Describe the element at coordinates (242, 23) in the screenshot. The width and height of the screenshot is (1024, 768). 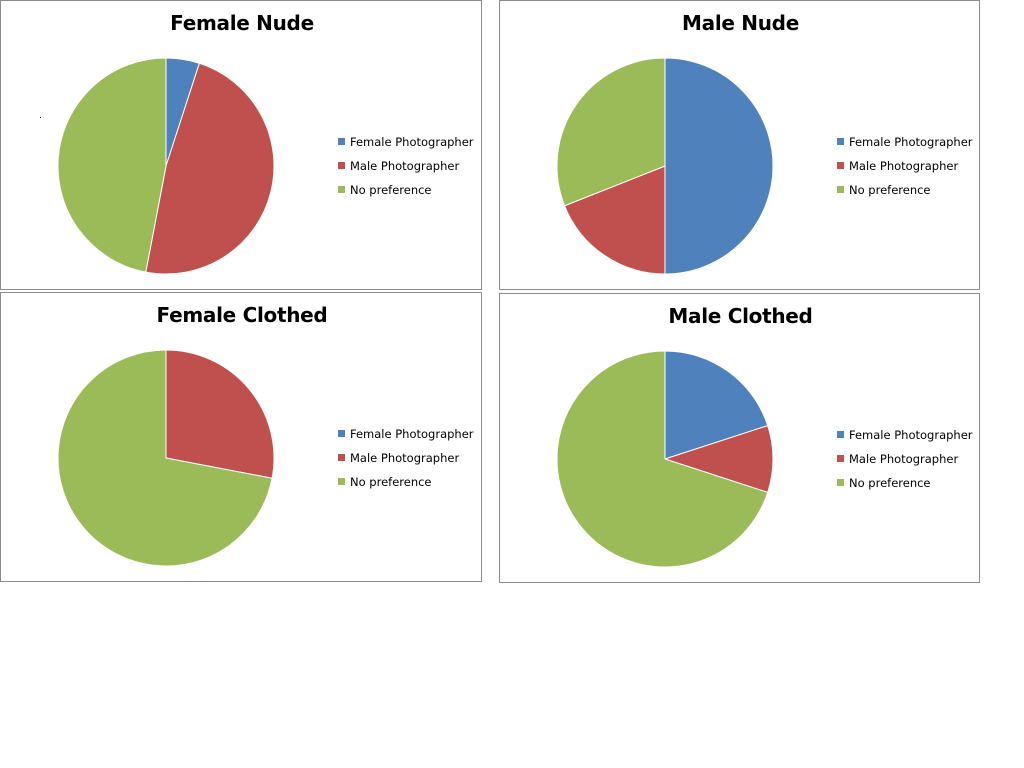
I see `chart-title: Female Nude` at that location.